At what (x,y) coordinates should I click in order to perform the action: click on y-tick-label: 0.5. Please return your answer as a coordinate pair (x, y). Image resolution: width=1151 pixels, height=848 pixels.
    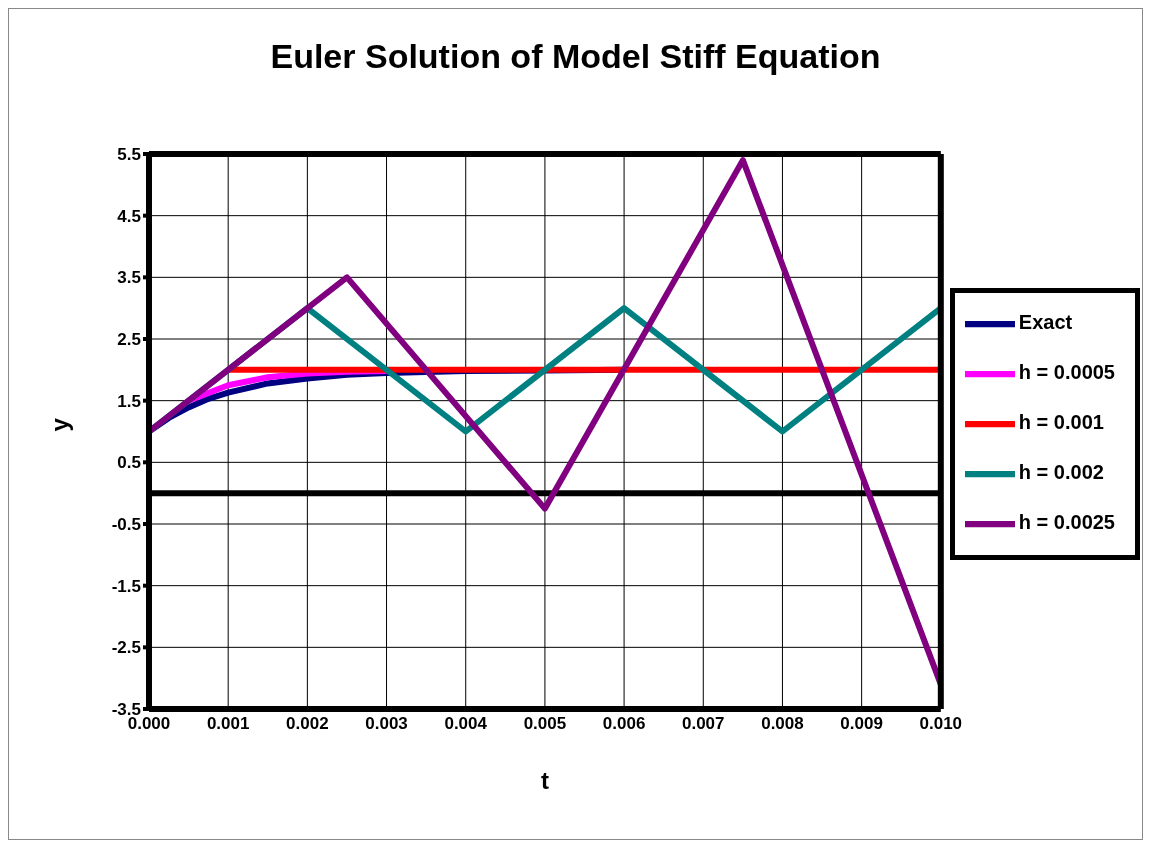
    Looking at the image, I should click on (129, 463).